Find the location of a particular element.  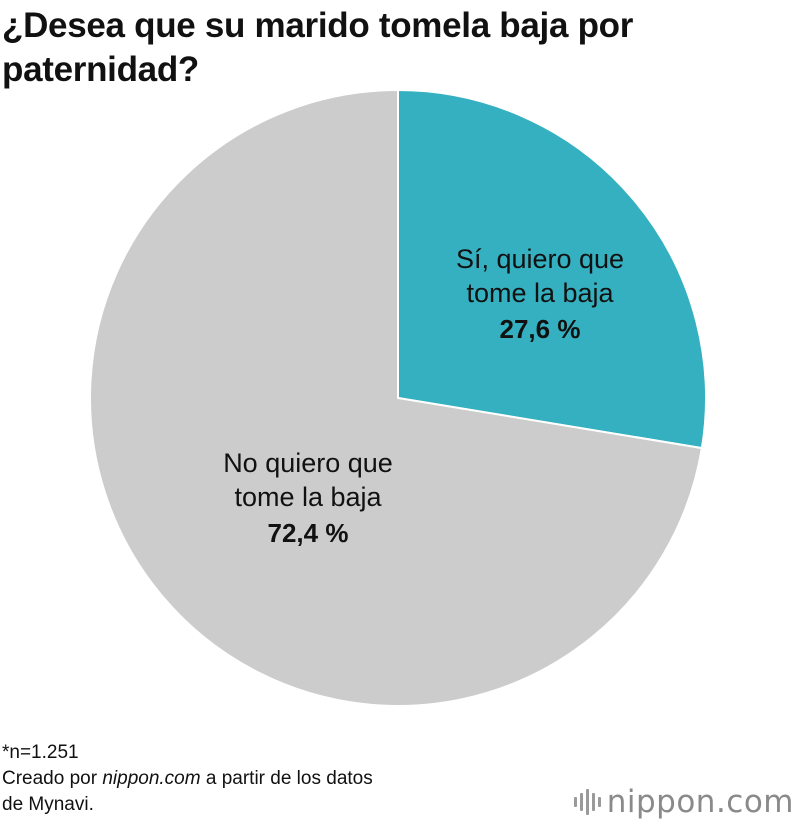

pie-slice-1-label-line-1: Sí, quiero que is located at coordinates (540, 259).